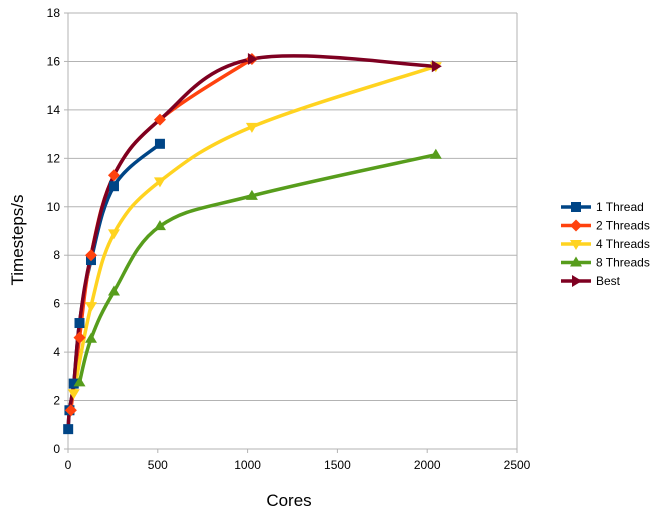 This screenshot has height=516, width=659. I want to click on y-axis-ticks: 0 2 4 6 8 10 12 14 16 18, so click(57, 231).